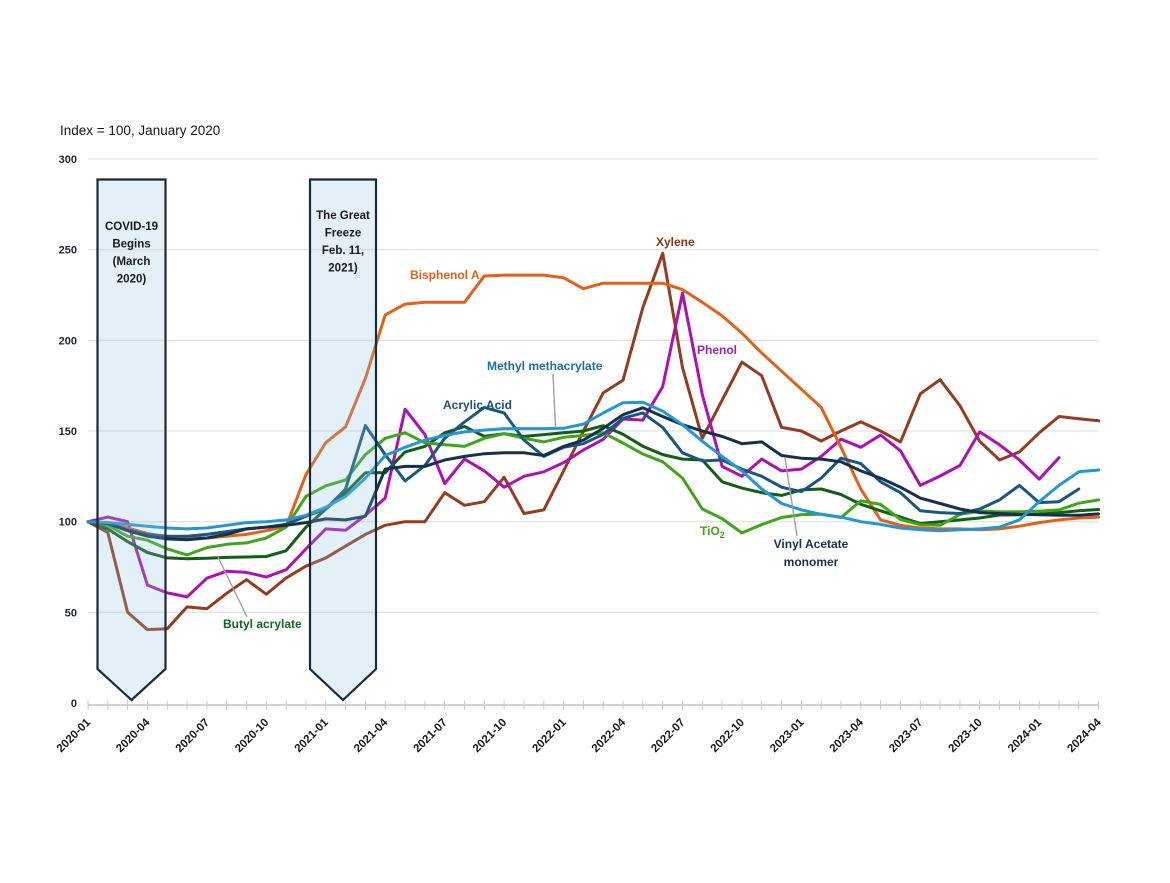 This screenshot has height=883, width=1170. Describe the element at coordinates (262, 624) in the screenshot. I see `svg-text: Butyl acrylate` at that location.